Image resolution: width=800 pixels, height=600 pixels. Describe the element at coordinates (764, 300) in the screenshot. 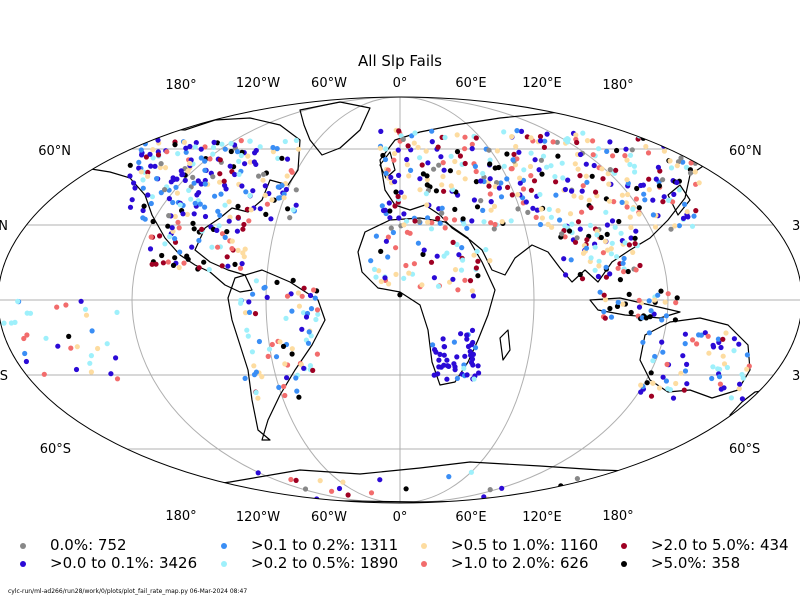

I see `right-latitude-labels: 60°N 3 3 60°S` at that location.